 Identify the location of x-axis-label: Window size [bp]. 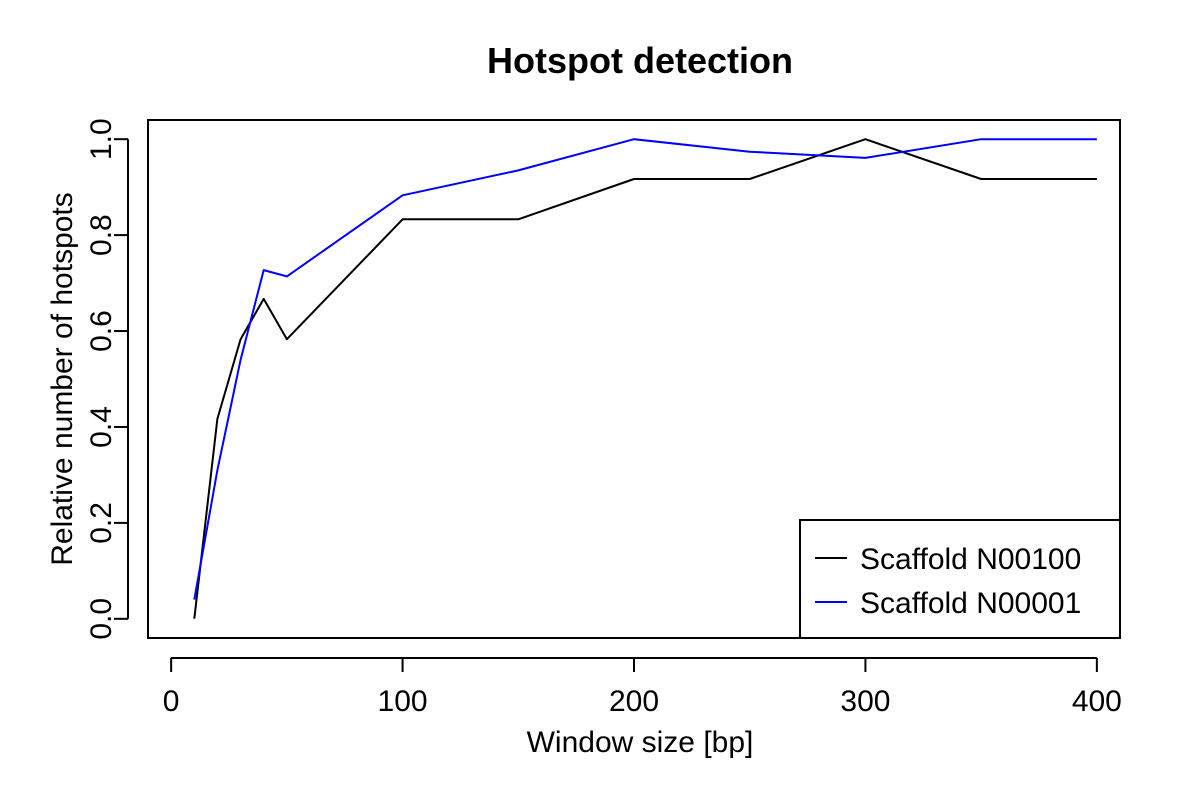
(640, 742).